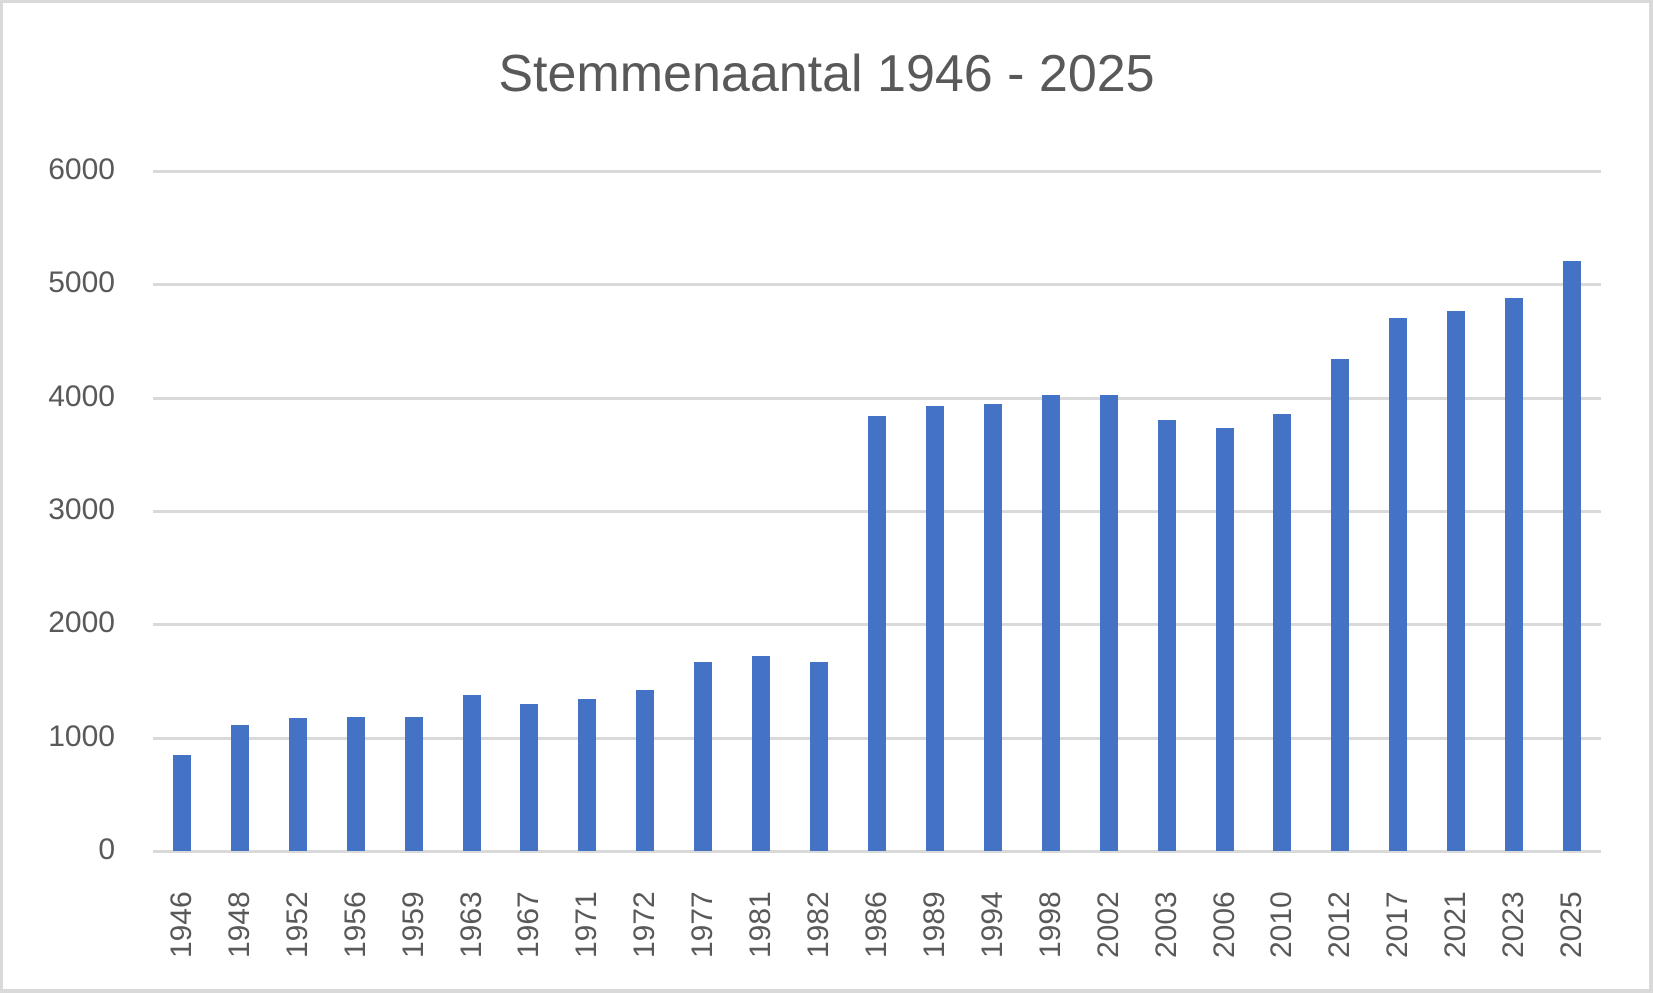 The image size is (1653, 993). Describe the element at coordinates (529, 777) in the screenshot. I see `bar-1967` at that location.